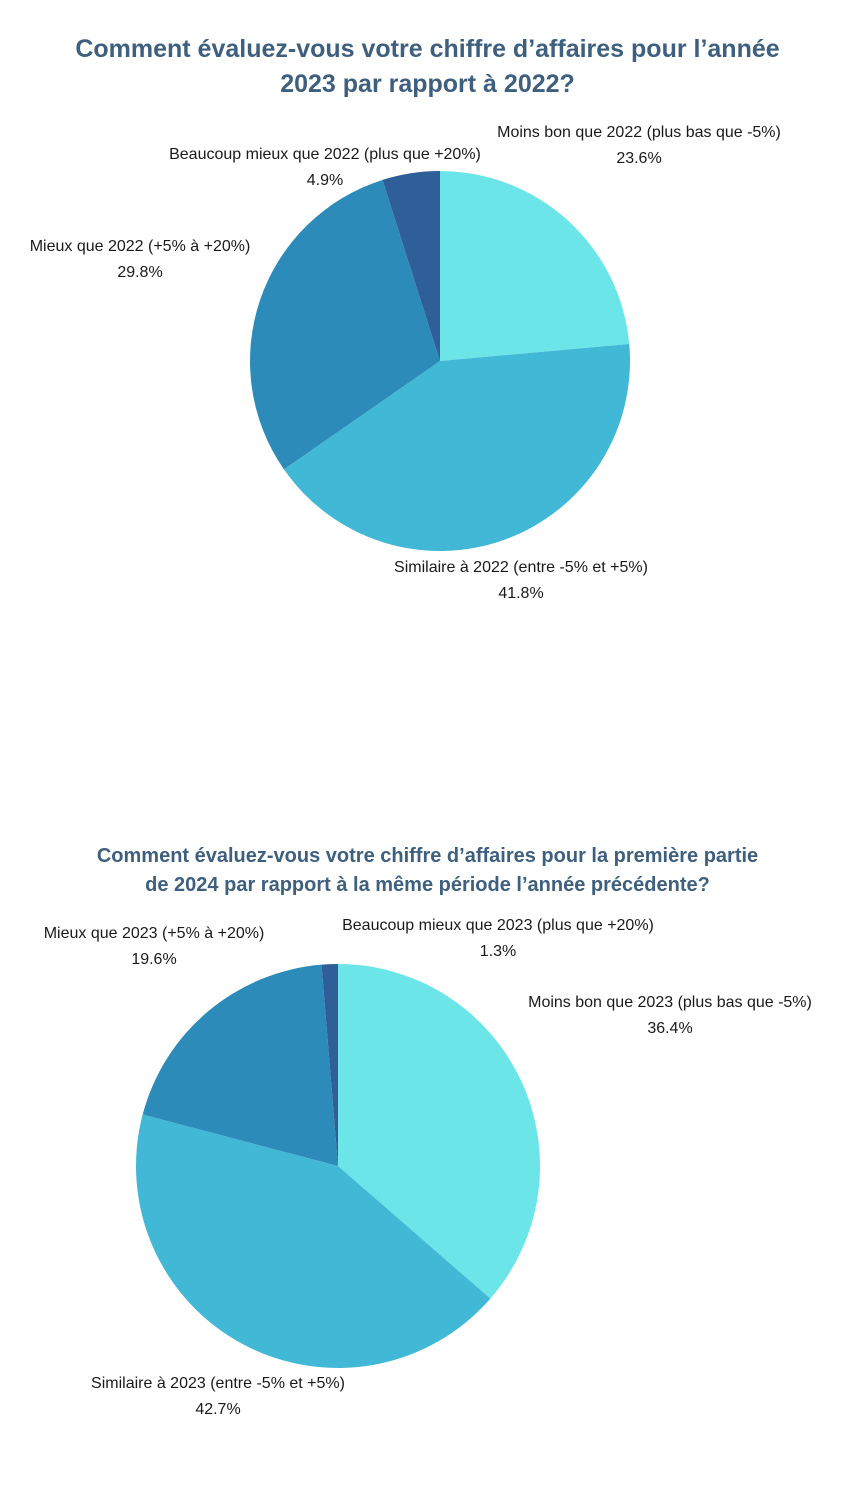  What do you see at coordinates (670, 1002) in the screenshot?
I see `slice-label-text: Moins bon que 2023 (plus bas que -5%)` at bounding box center [670, 1002].